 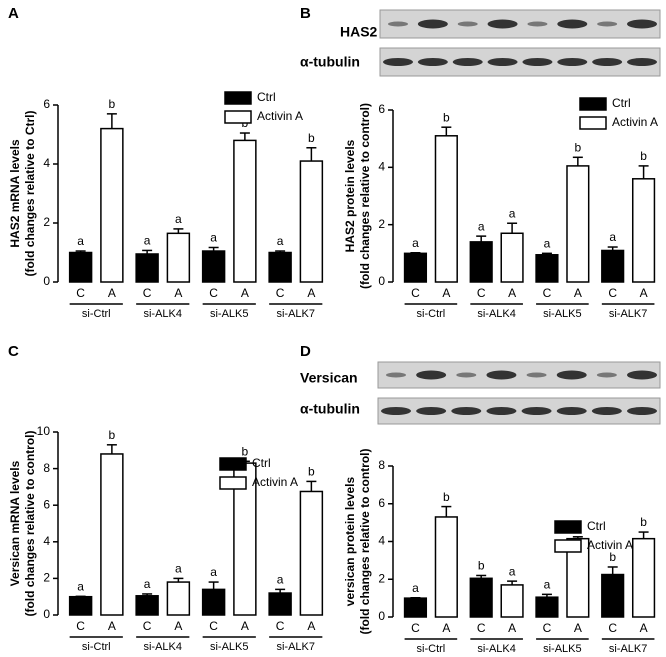 What do you see at coordinates (350, 195) in the screenshot?
I see `y-axis-label: HAS2 protein levels` at bounding box center [350, 195].